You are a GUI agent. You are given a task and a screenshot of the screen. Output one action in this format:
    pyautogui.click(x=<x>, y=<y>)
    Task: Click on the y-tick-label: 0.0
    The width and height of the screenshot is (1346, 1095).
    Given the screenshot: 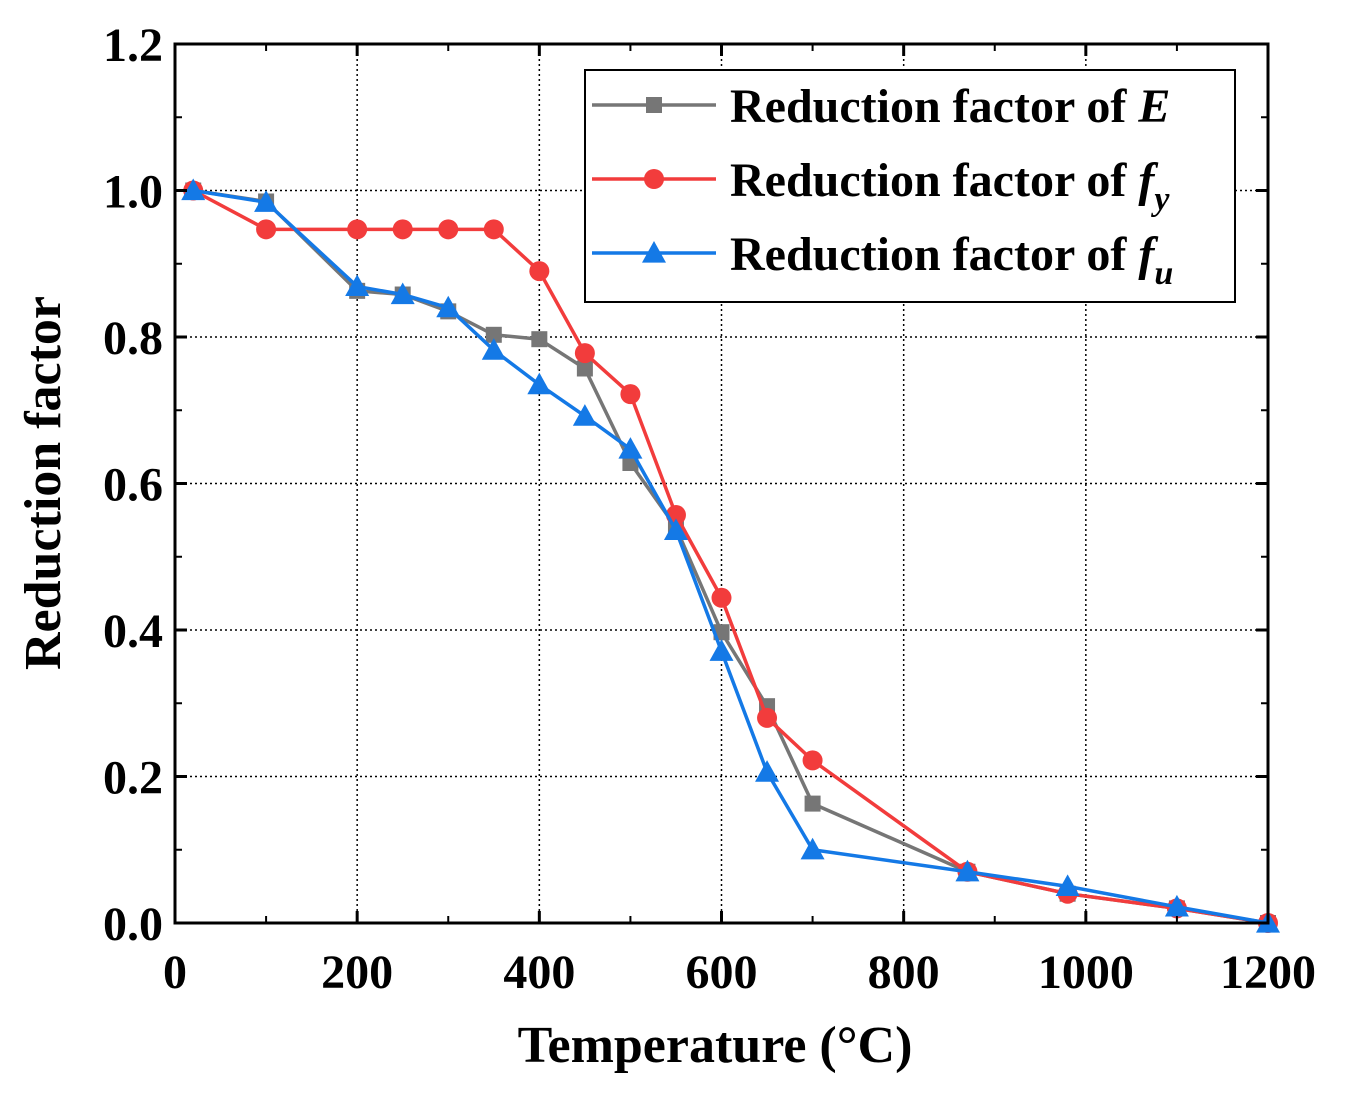 What is the action you would take?
    pyautogui.click(x=133, y=924)
    